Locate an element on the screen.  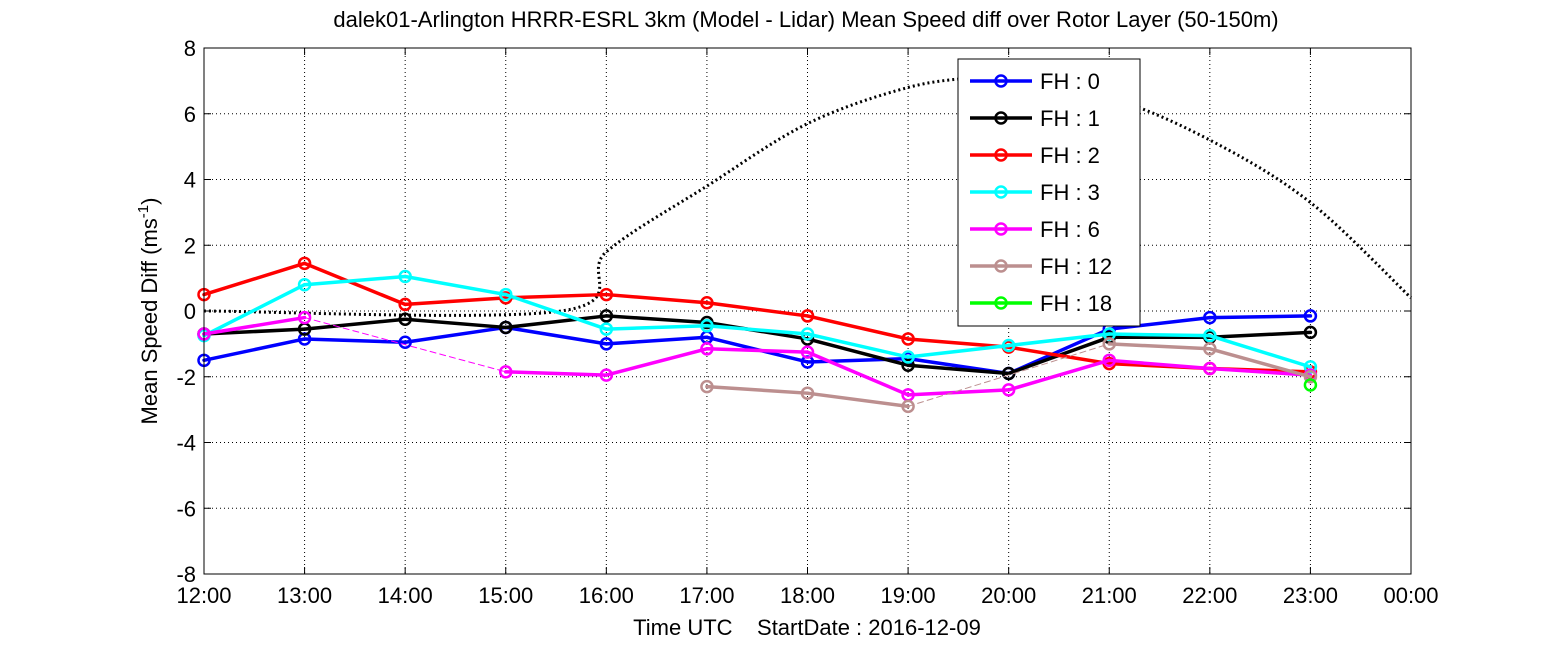
x-tick-label: 14:00 is located at coordinates (405, 595).